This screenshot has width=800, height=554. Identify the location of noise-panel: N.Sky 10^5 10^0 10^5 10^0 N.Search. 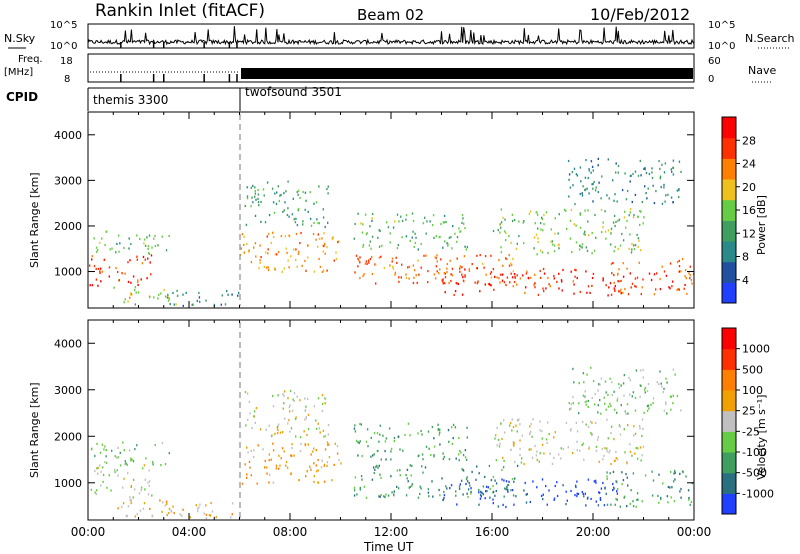
(399, 51).